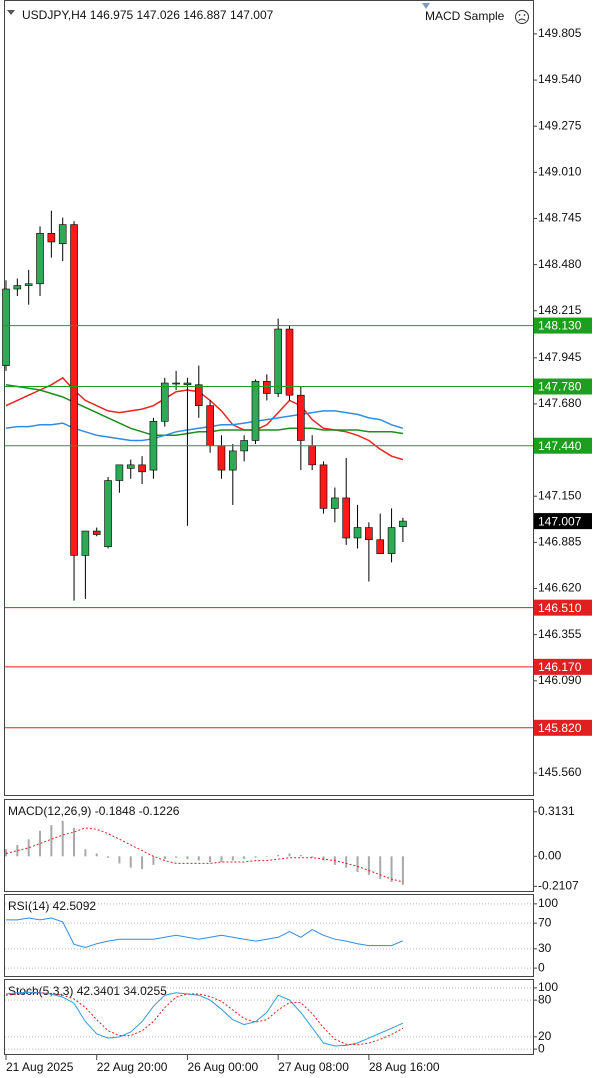 The width and height of the screenshot is (600, 1078). What do you see at coordinates (560, 326) in the screenshot?
I see `price-level-label: 148.130` at bounding box center [560, 326].